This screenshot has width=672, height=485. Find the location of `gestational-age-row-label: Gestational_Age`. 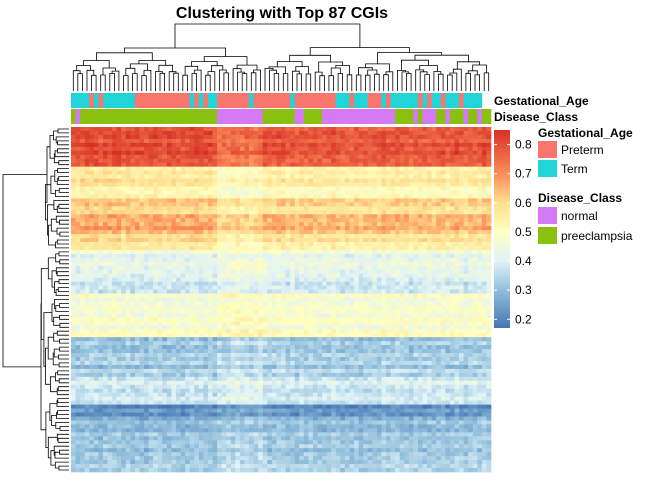

gestational-age-row-label: Gestational_Age is located at coordinates (541, 101).